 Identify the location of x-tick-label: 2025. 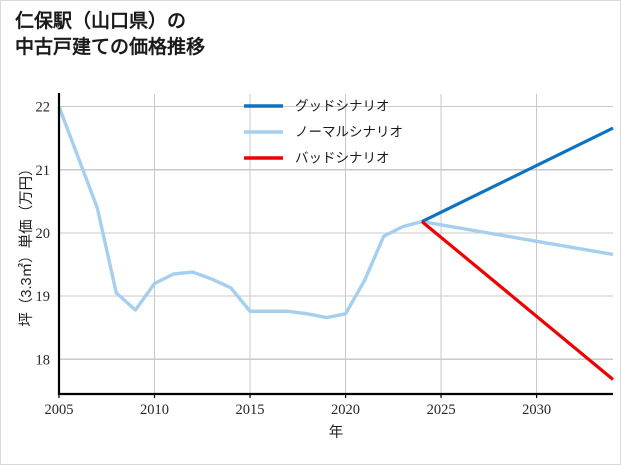
(441, 410).